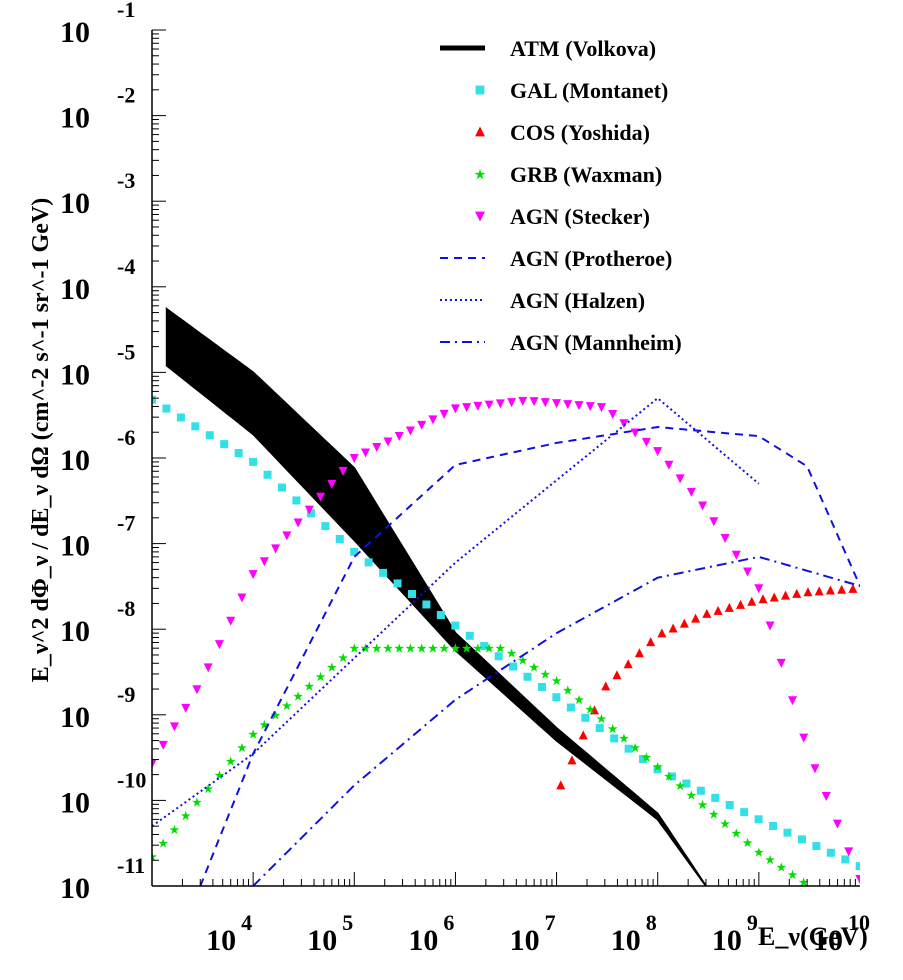  I want to click on series-cos-yoshida, so click(707, 686).